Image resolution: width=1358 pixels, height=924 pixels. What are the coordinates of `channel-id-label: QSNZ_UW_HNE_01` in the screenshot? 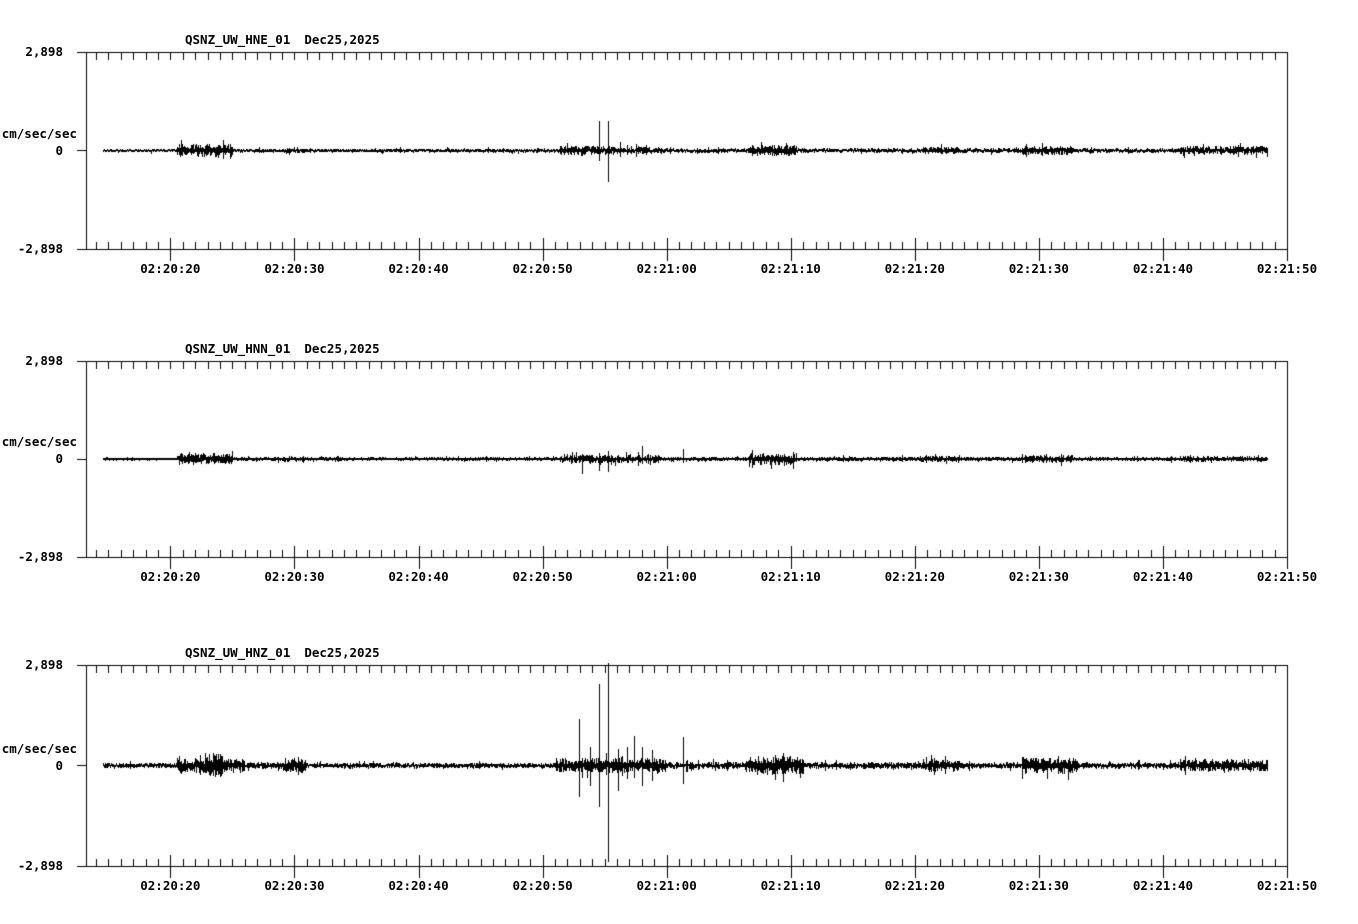 It's located at (238, 39).